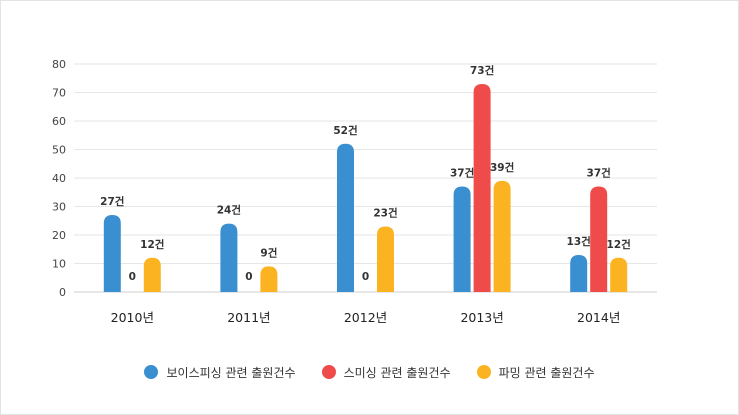  I want to click on y-tick-label: 20, so click(59, 235).